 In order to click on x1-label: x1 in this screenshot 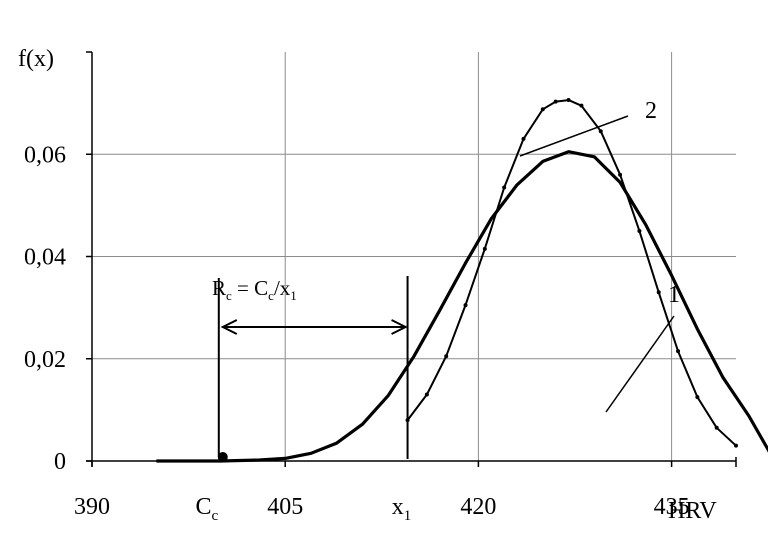, I will do `click(402, 509)`.